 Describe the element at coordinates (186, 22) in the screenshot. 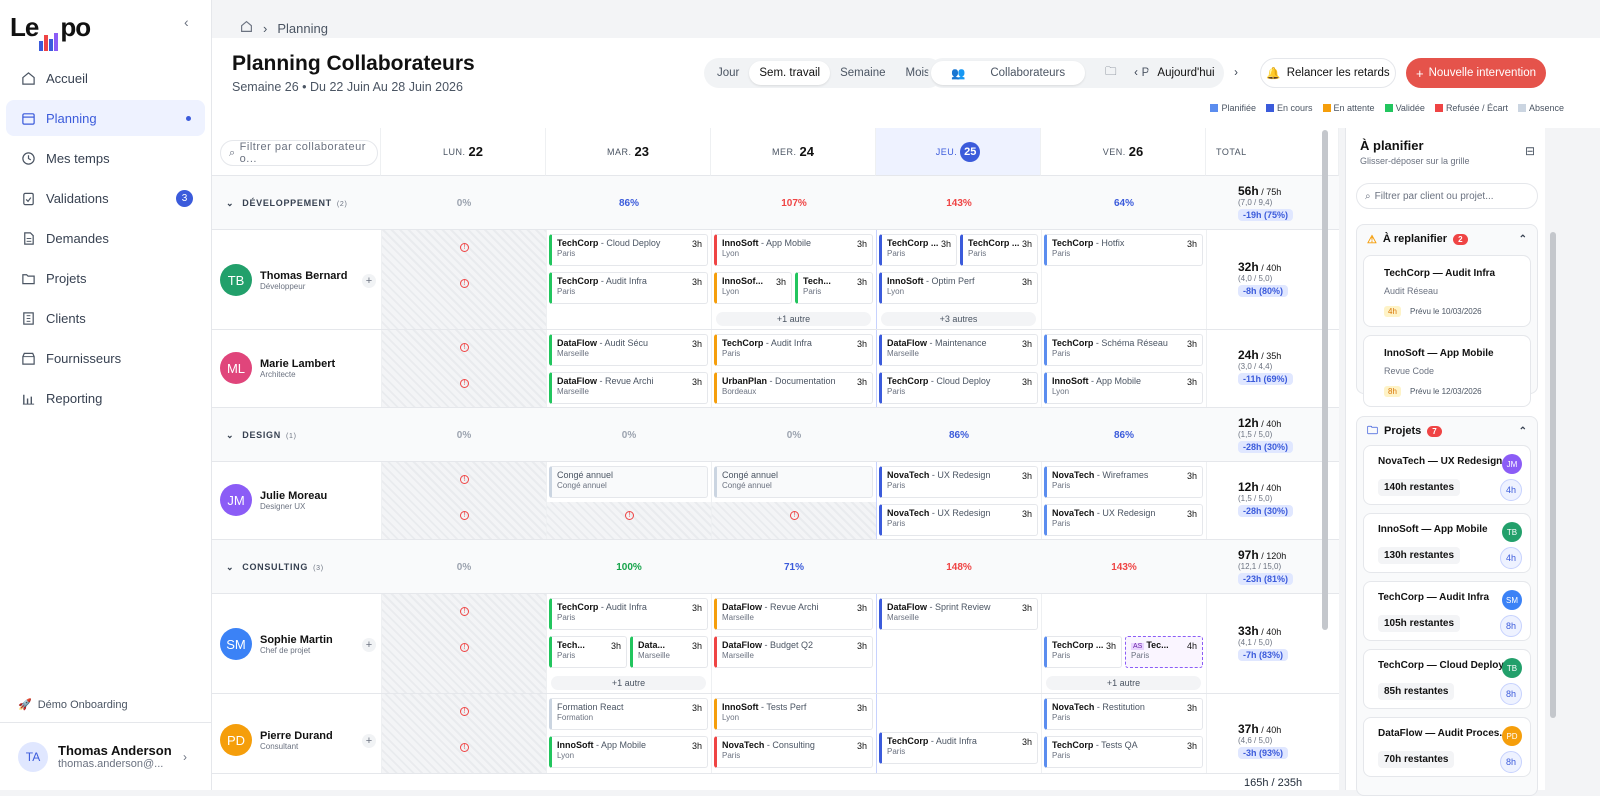

I see `collapse-sidebar-icon: ‹` at that location.